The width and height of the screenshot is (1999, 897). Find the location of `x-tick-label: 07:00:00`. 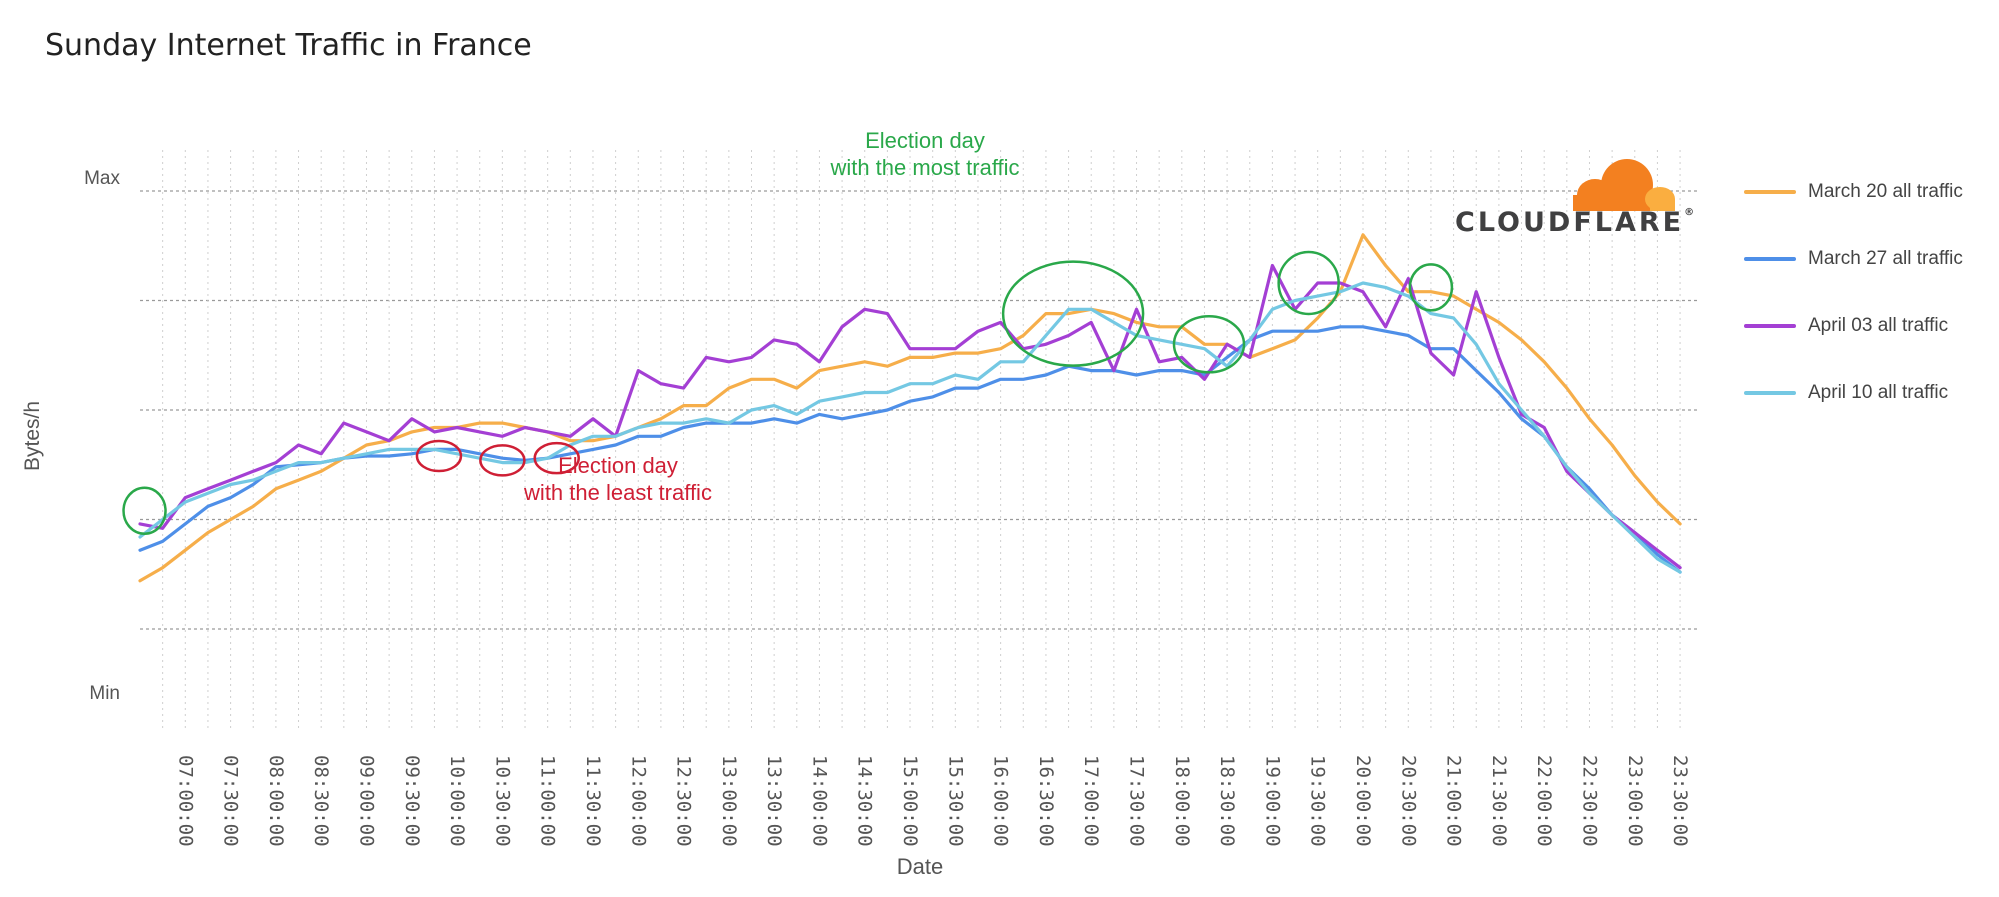

x-tick-label: 07:00:00 is located at coordinates (185, 801).